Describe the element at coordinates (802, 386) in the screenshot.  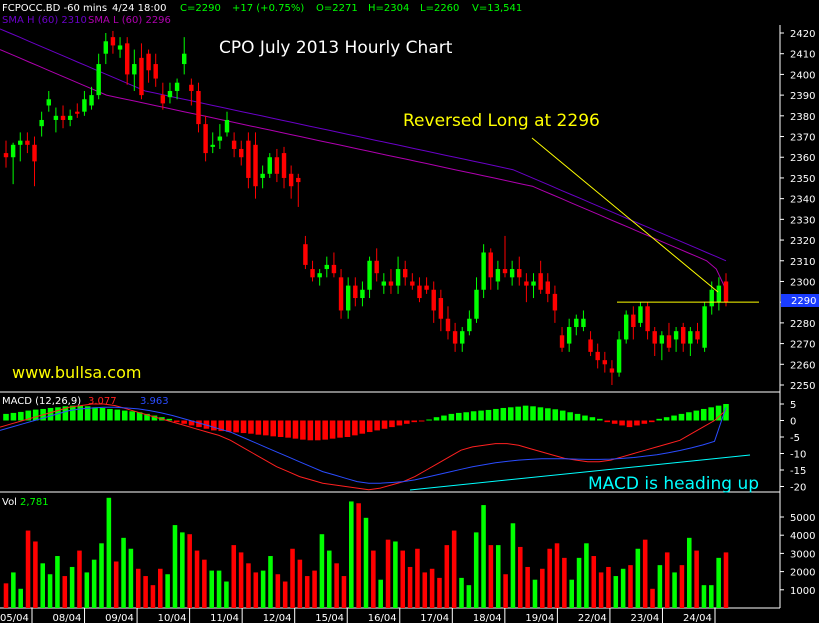
I see `price-tick-label: 2250` at that location.